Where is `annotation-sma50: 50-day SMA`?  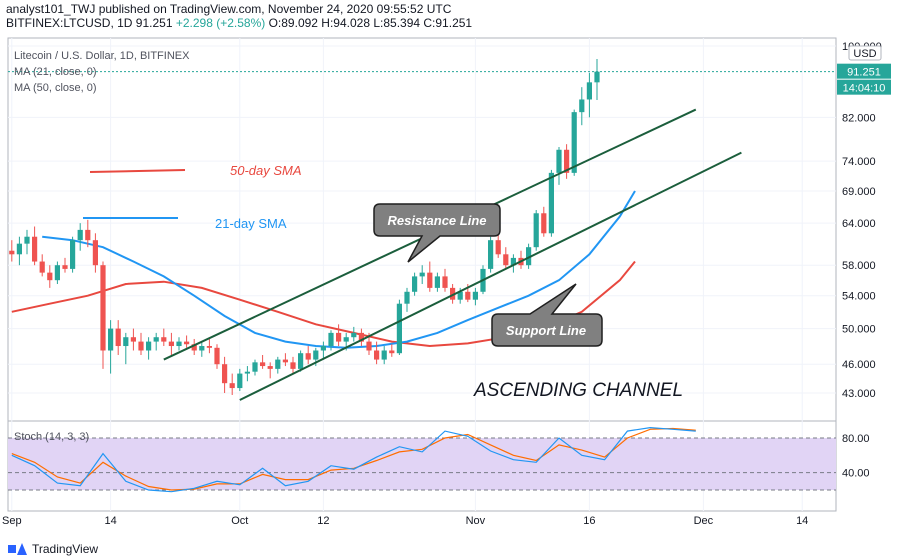
annotation-sma50: 50-day SMA is located at coordinates (195, 170).